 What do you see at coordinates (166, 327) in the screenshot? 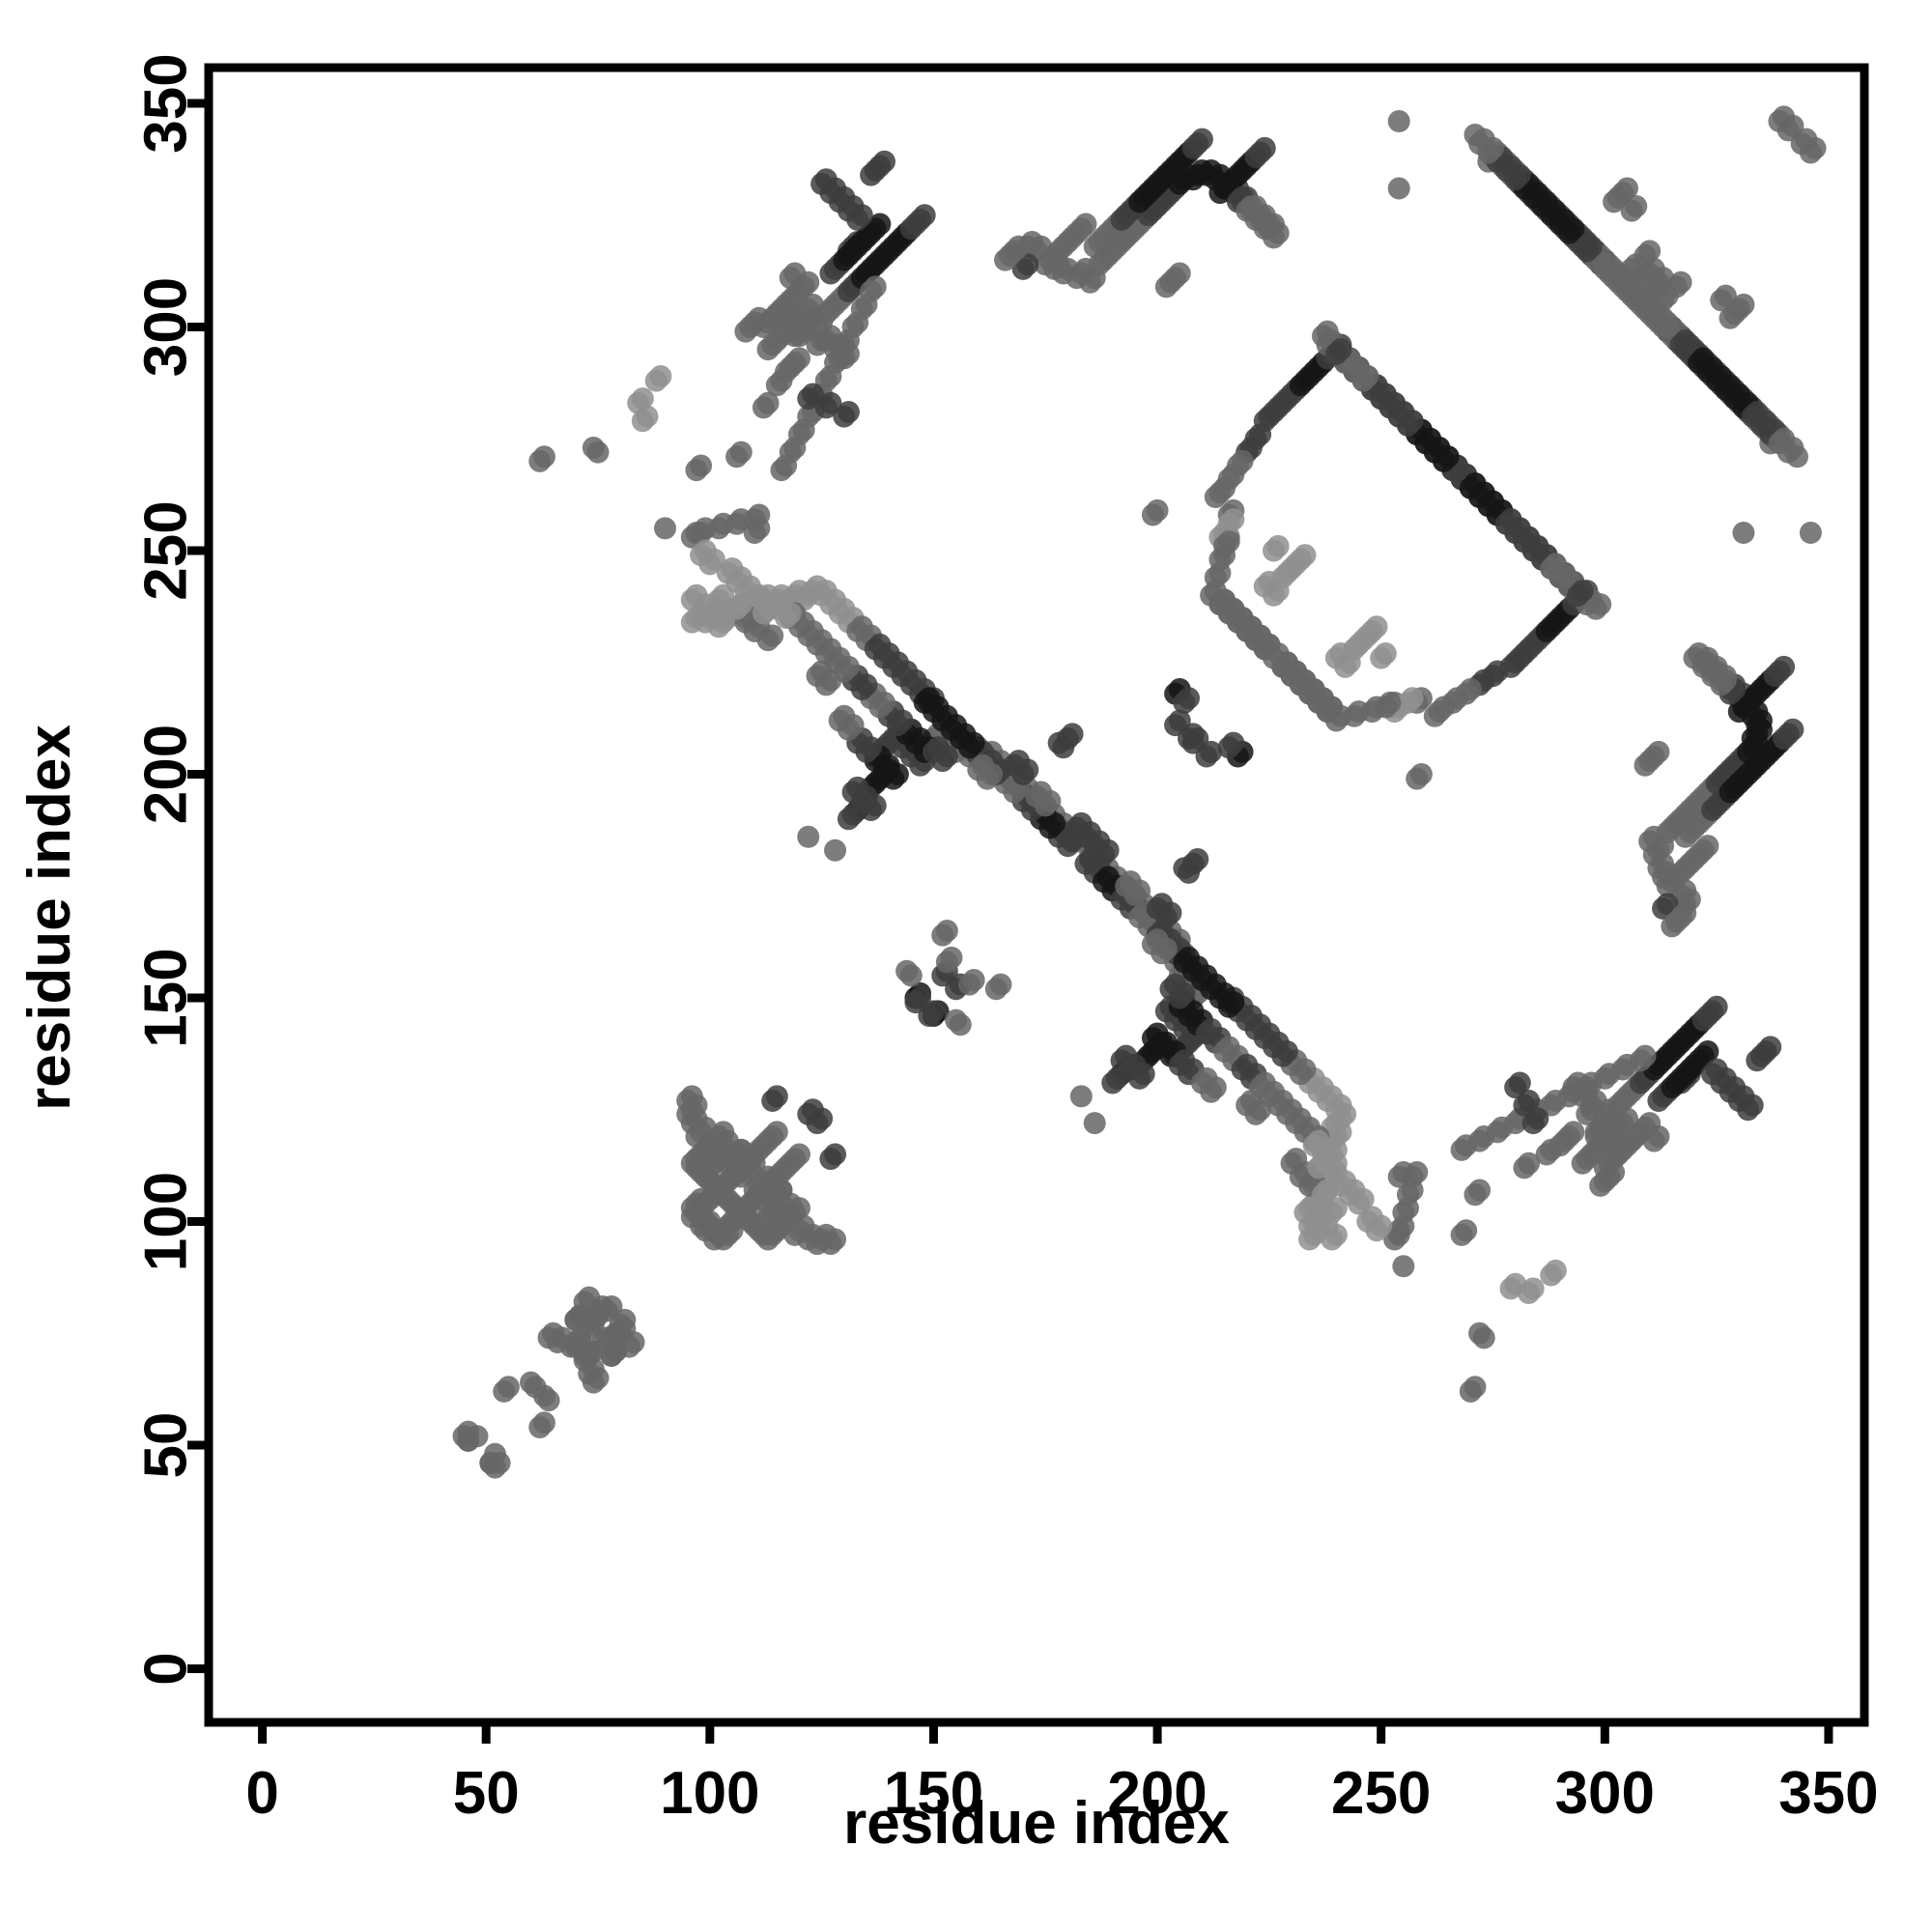
I see `y-tick-label: 300` at bounding box center [166, 327].